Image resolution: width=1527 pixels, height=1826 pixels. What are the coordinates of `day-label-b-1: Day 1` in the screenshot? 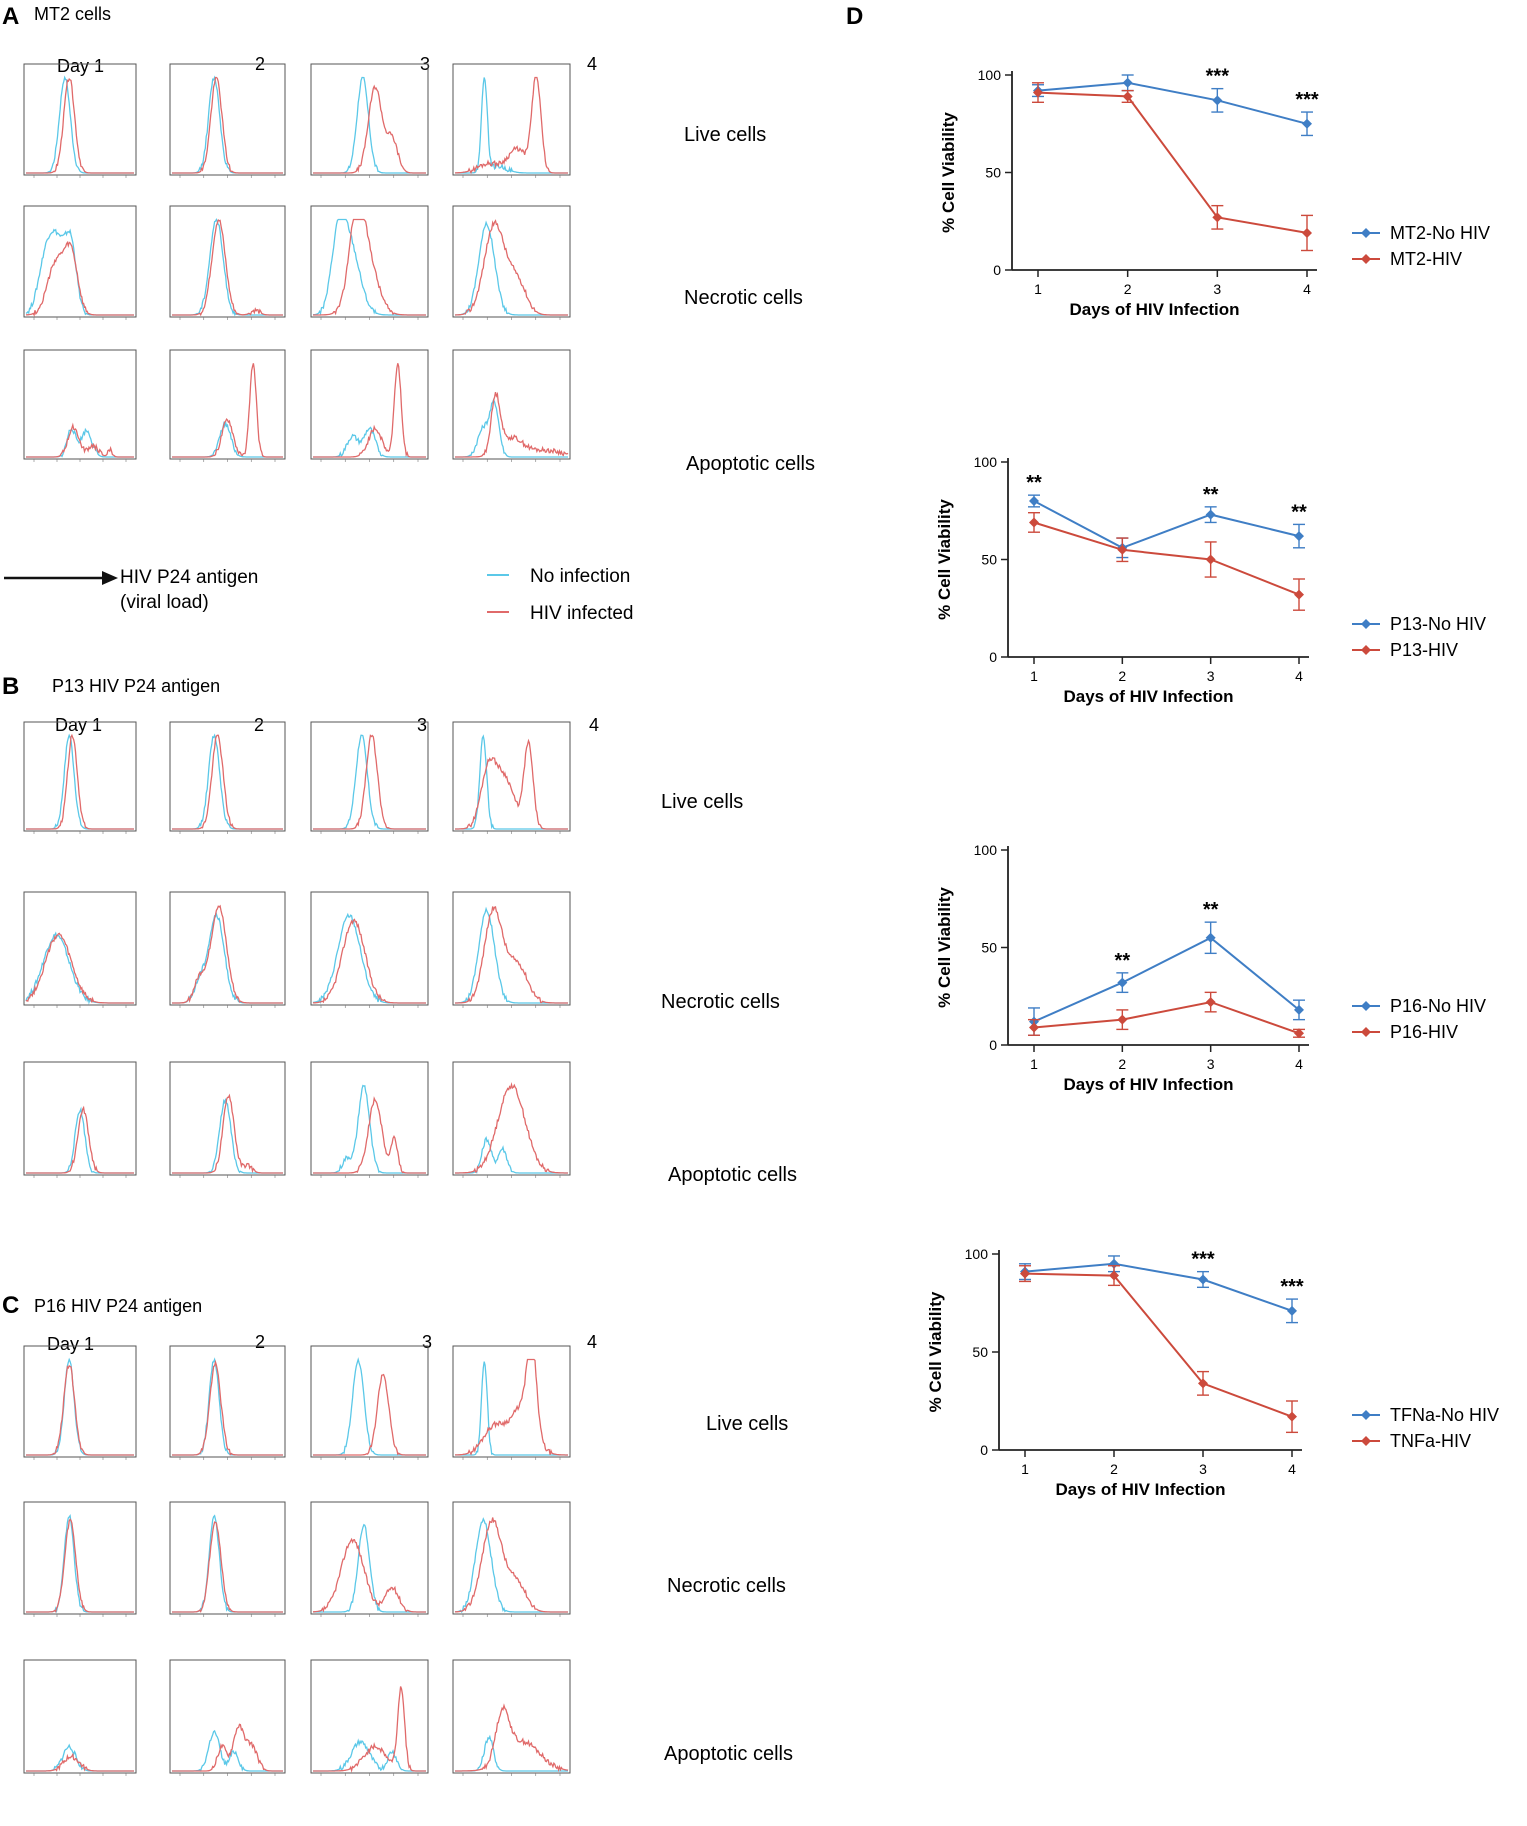 It's located at (78, 725).